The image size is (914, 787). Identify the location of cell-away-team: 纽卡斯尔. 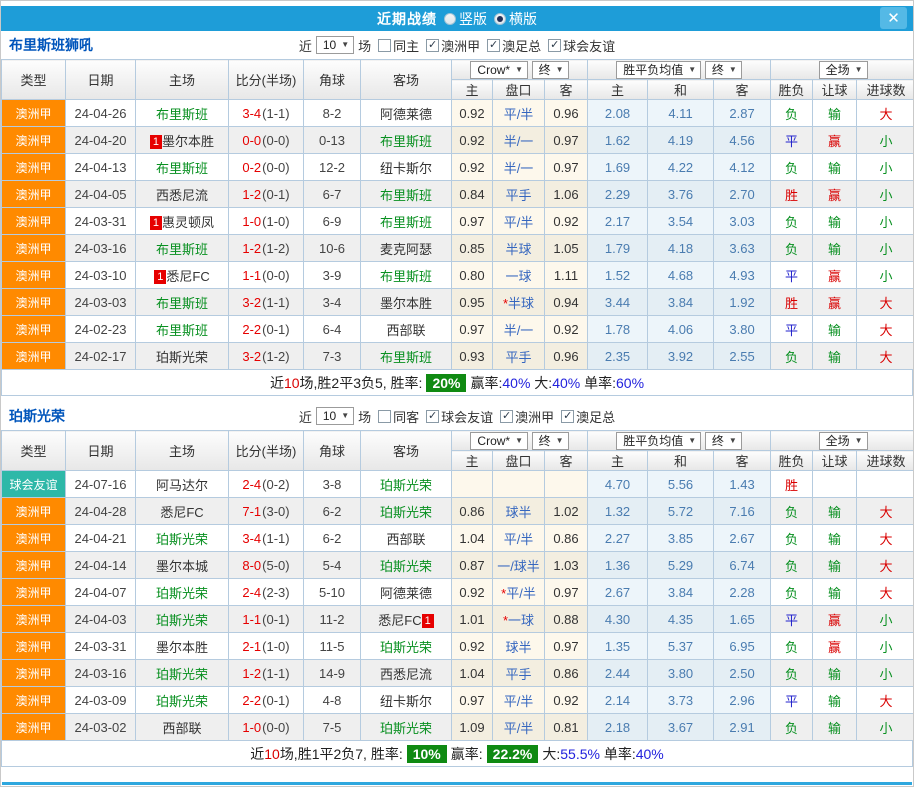
(406, 700).